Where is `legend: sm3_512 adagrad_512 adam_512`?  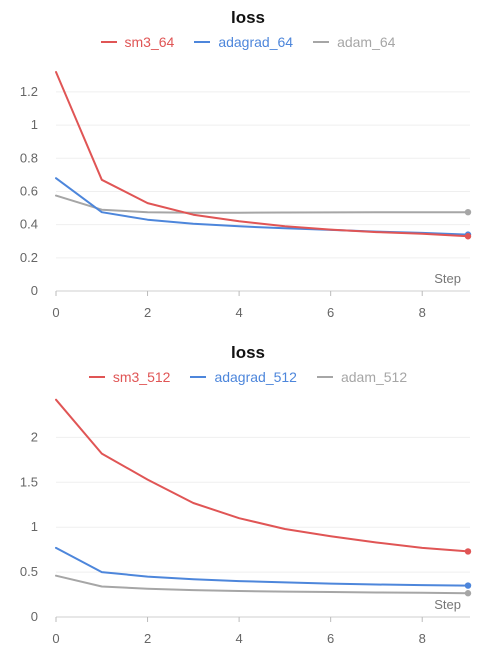
legend: sm3_512 adagrad_512 adam_512 is located at coordinates (248, 377).